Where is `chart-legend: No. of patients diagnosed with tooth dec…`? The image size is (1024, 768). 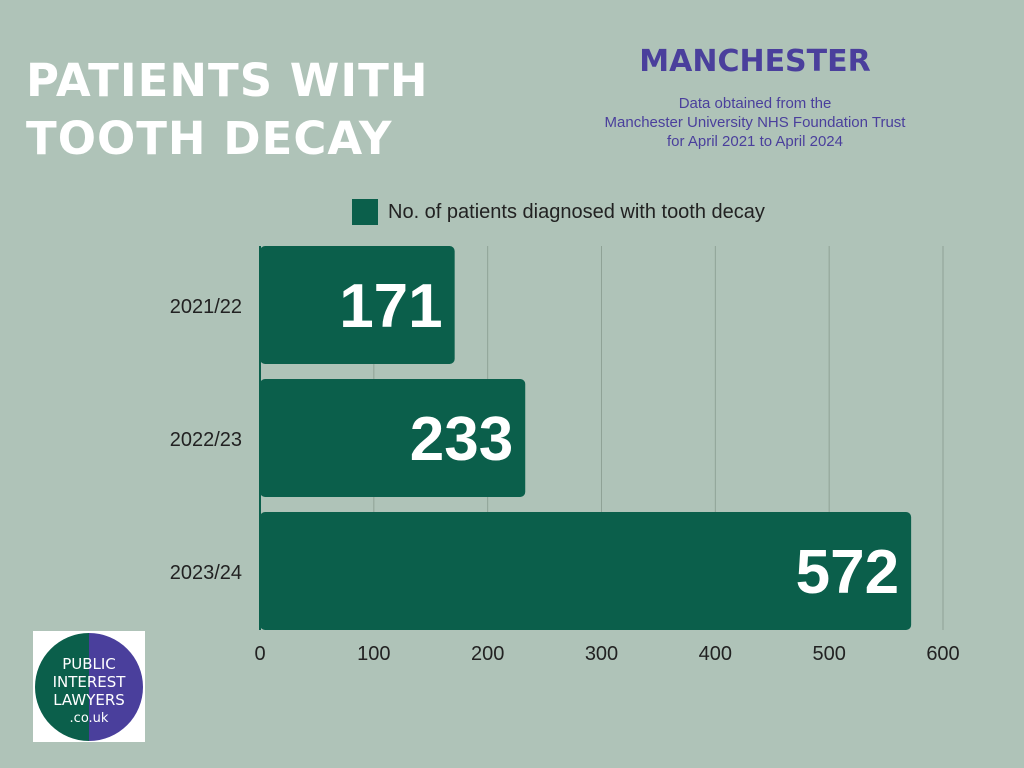 chart-legend: No. of patients diagnosed with tooth dec… is located at coordinates (558, 212).